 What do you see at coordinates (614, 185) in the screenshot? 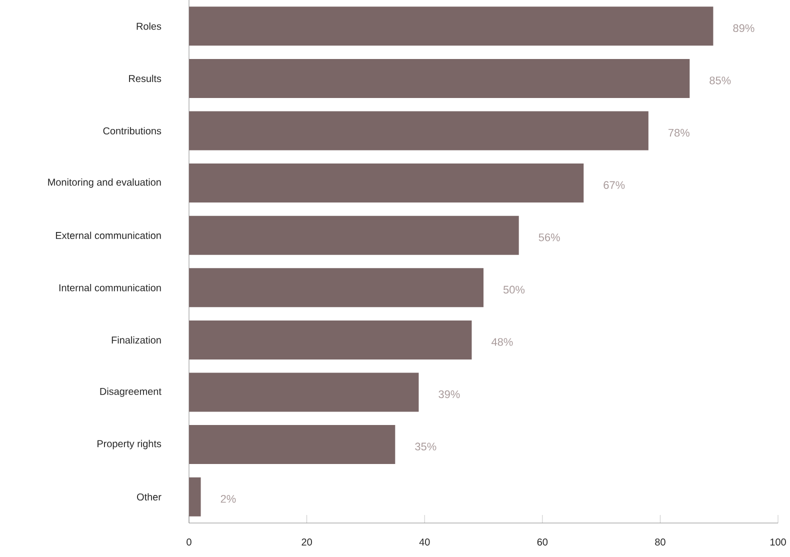
I see `data-label: 67%` at bounding box center [614, 185].